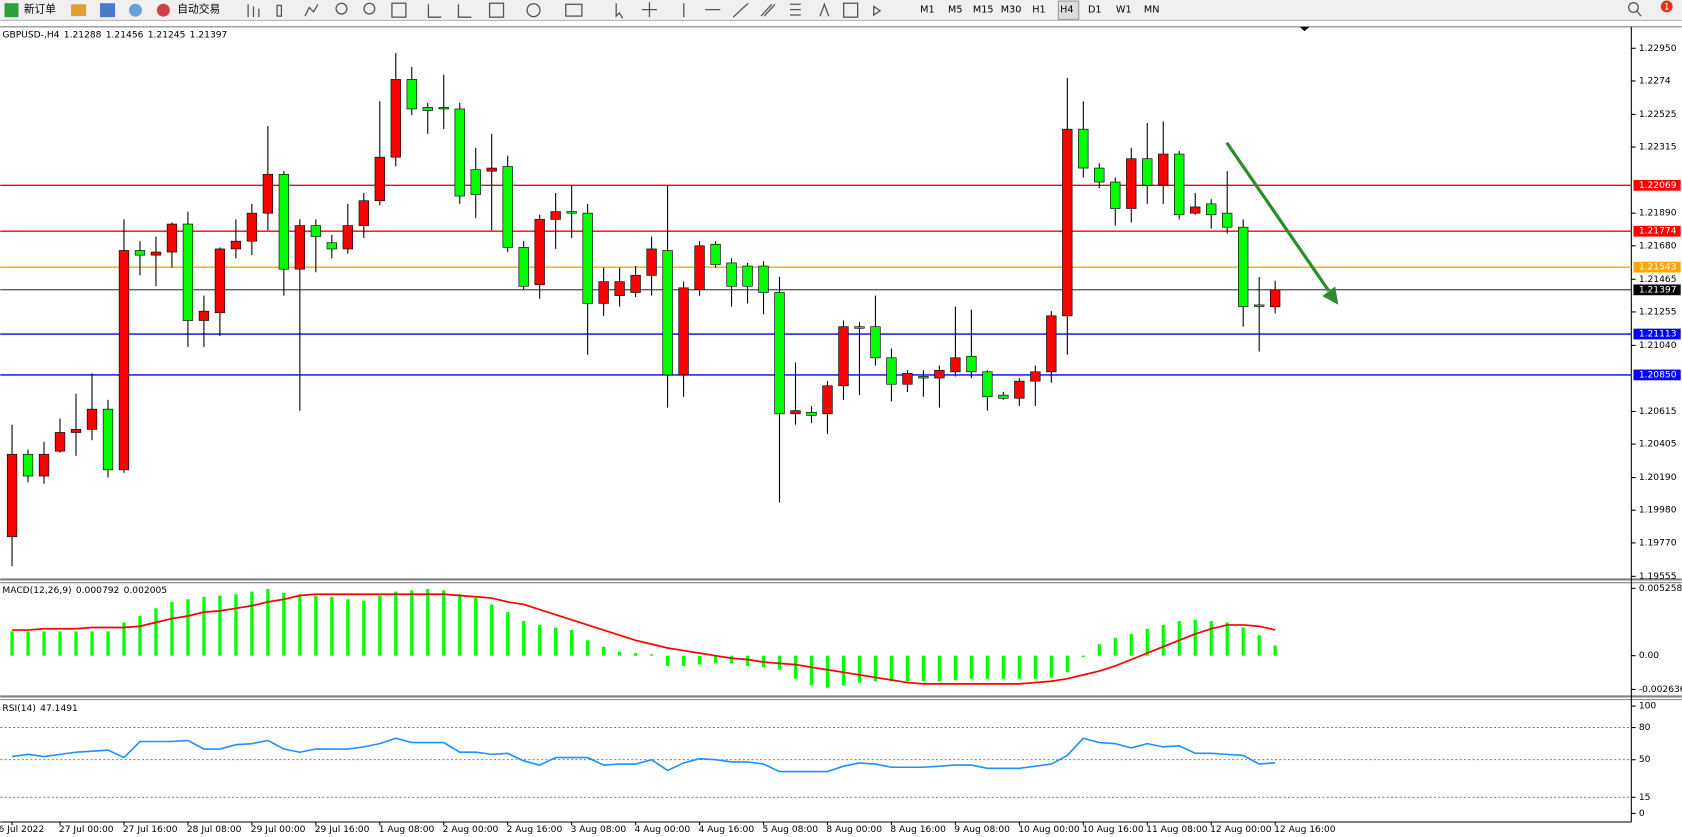 The height and width of the screenshot is (837, 1682). I want to click on timeframe-button: D1, so click(1095, 10).